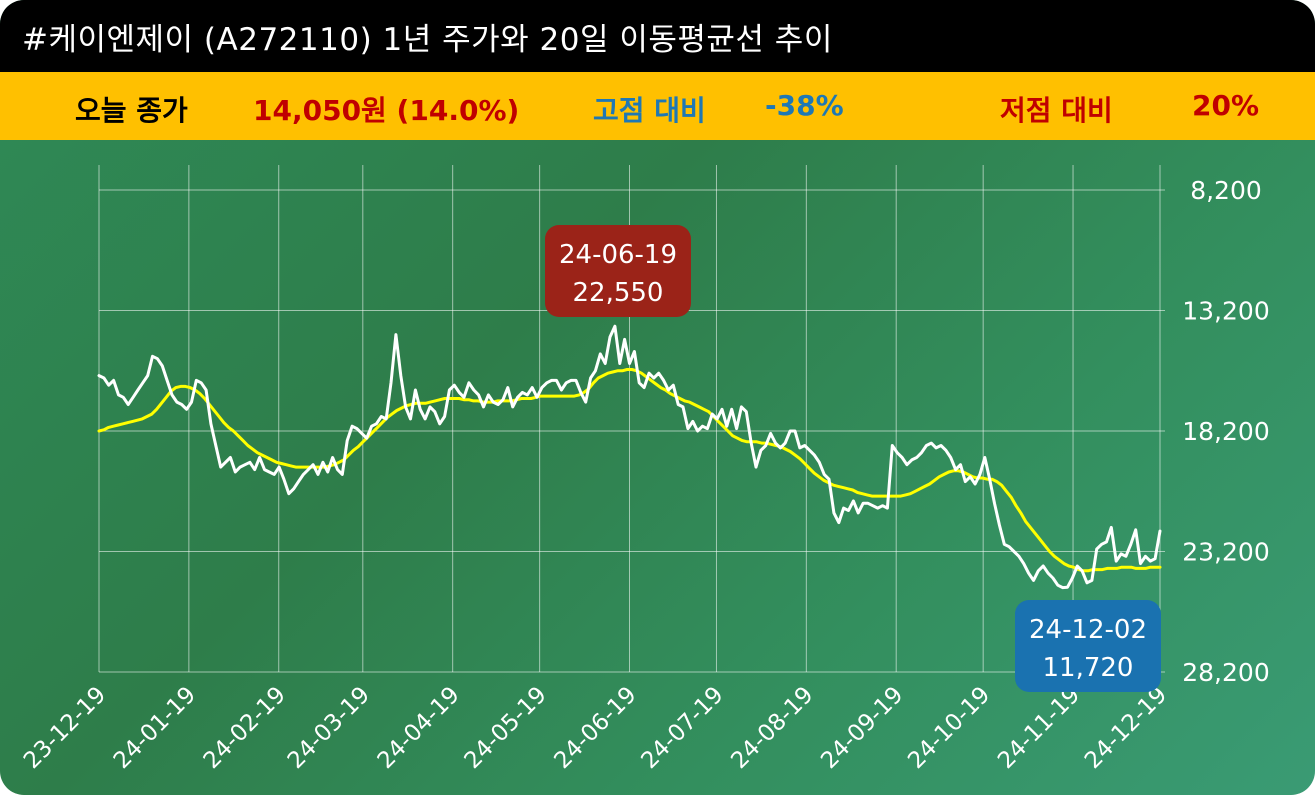  I want to click on x-tick-label: 24-11-19, so click(1039, 728).